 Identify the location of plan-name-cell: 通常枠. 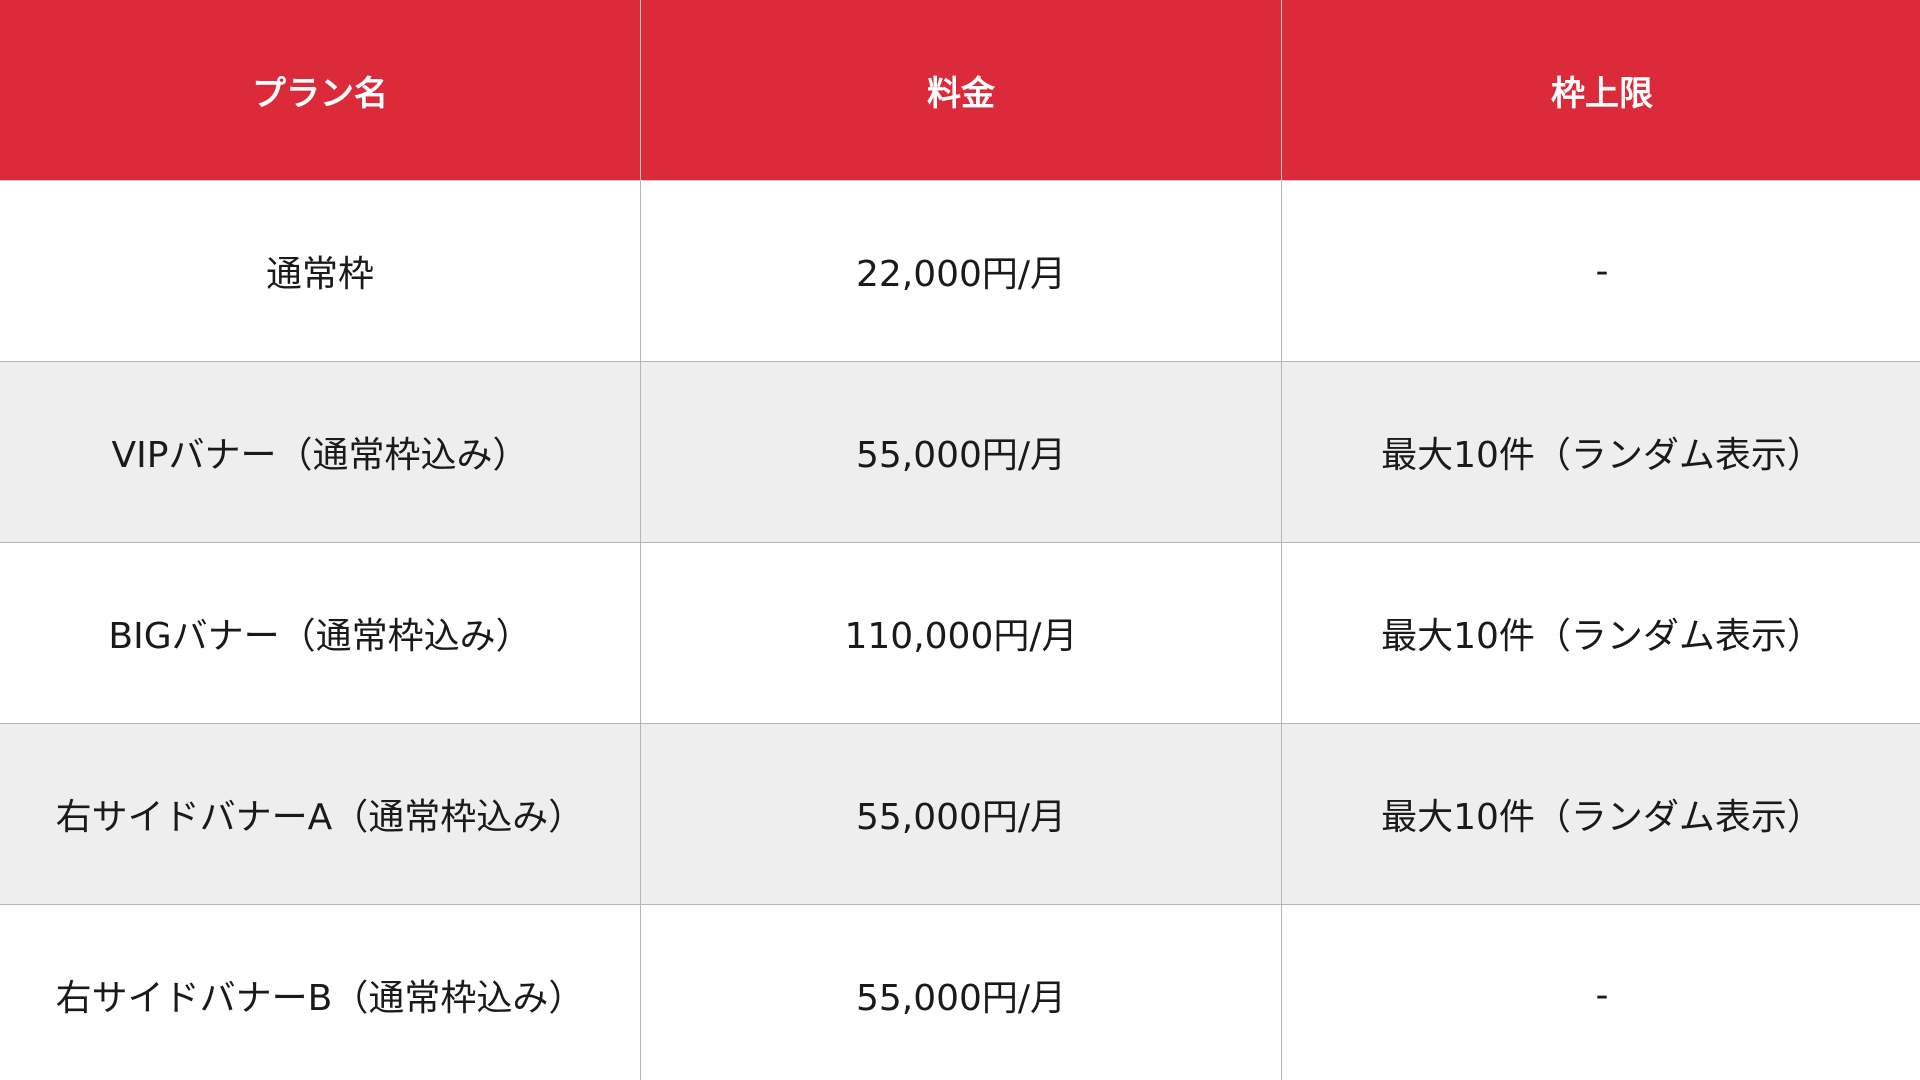
(320, 271).